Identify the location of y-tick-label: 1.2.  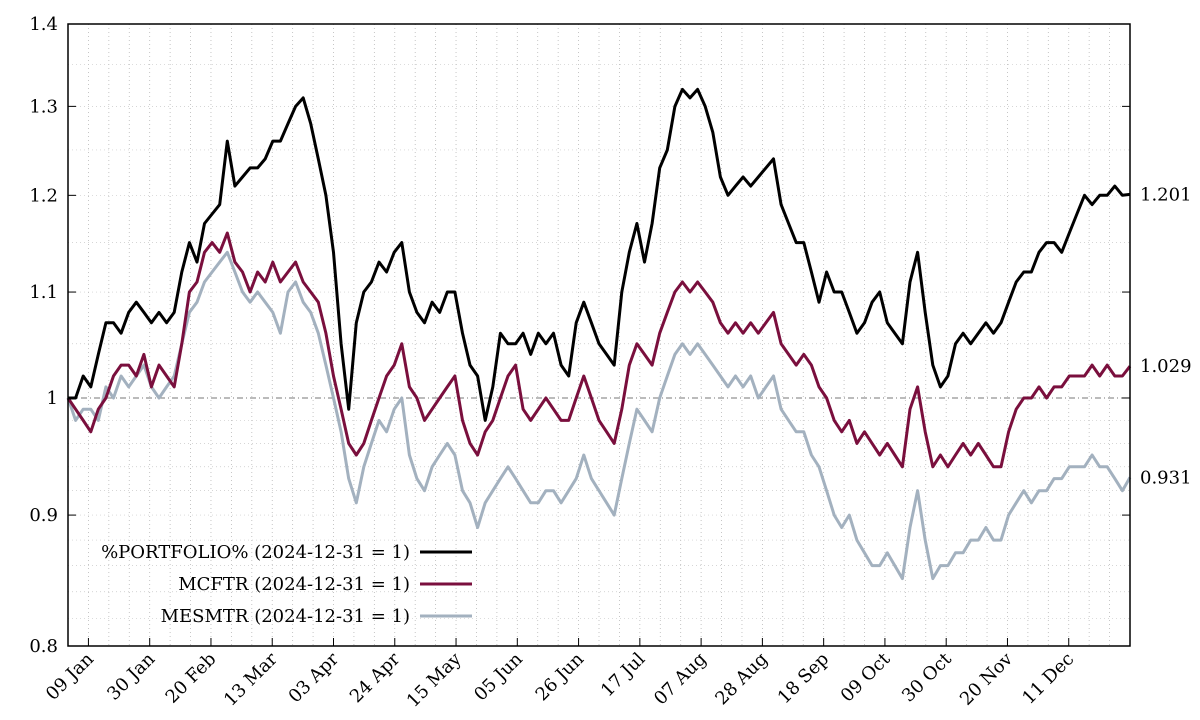
(43, 195).